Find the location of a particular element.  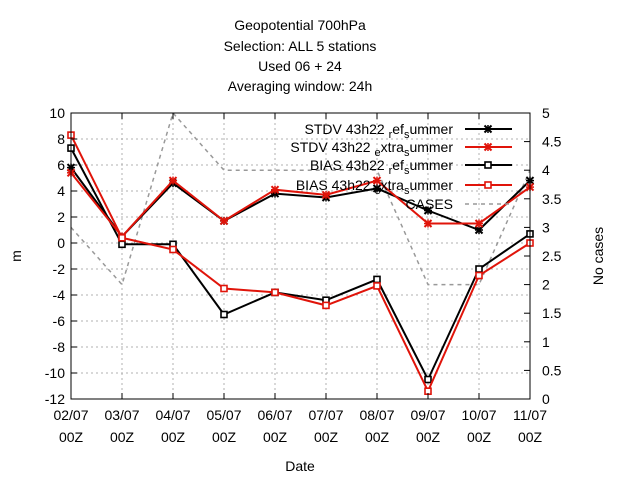

y2-tick-label: 5 is located at coordinates (546, 113).